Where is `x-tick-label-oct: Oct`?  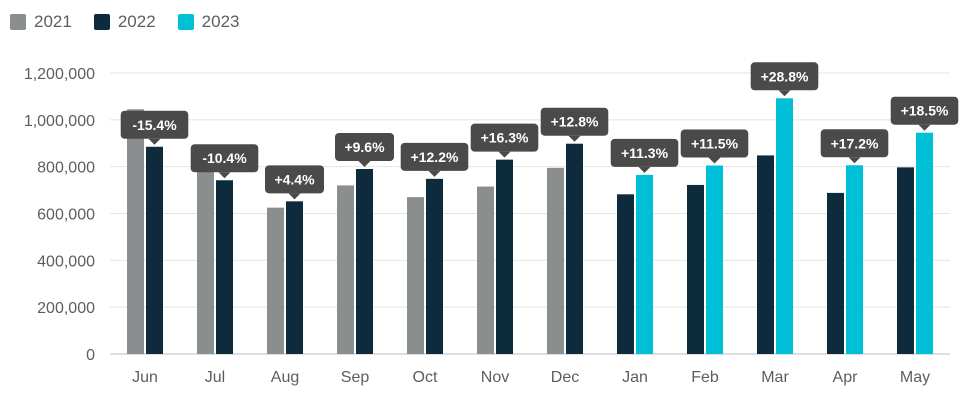 x-tick-label-oct: Oct is located at coordinates (425, 377).